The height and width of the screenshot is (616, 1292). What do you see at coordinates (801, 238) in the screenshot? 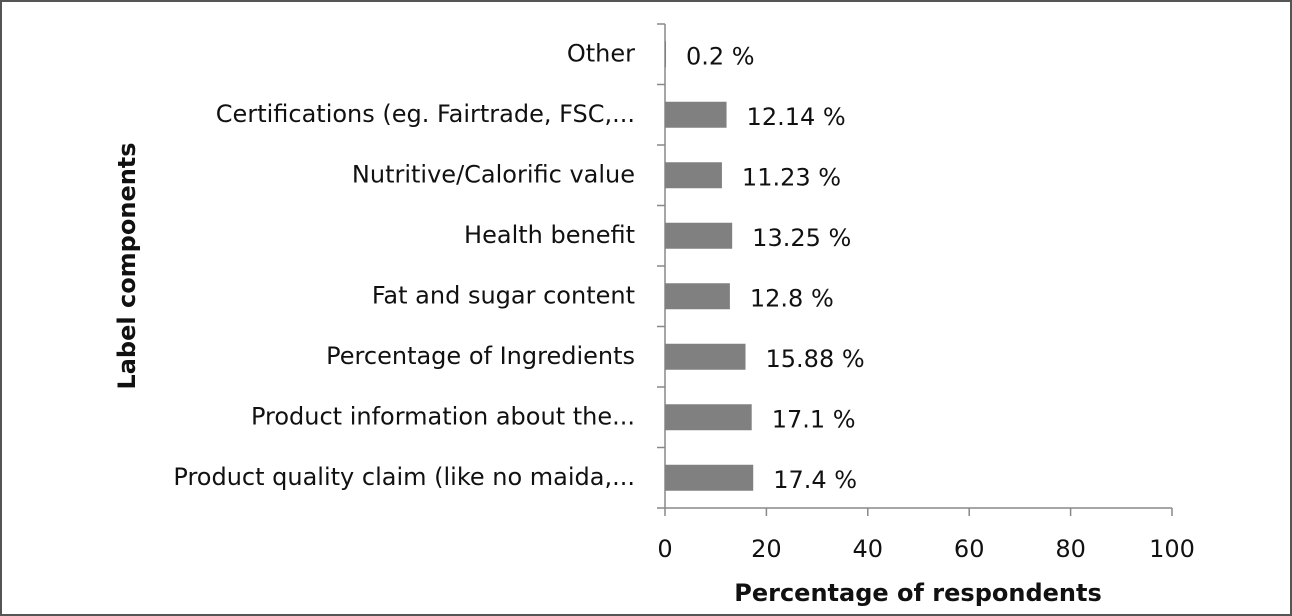
I see `value-label: 13.25 %` at bounding box center [801, 238].